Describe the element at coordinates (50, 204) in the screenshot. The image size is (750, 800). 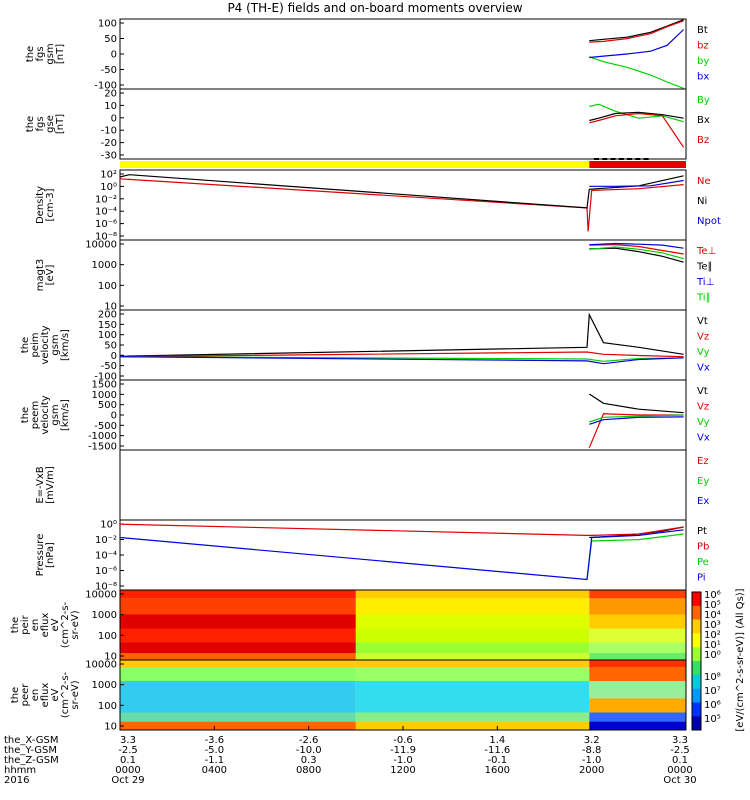
I see `y-axis-label: [cm-3]` at that location.